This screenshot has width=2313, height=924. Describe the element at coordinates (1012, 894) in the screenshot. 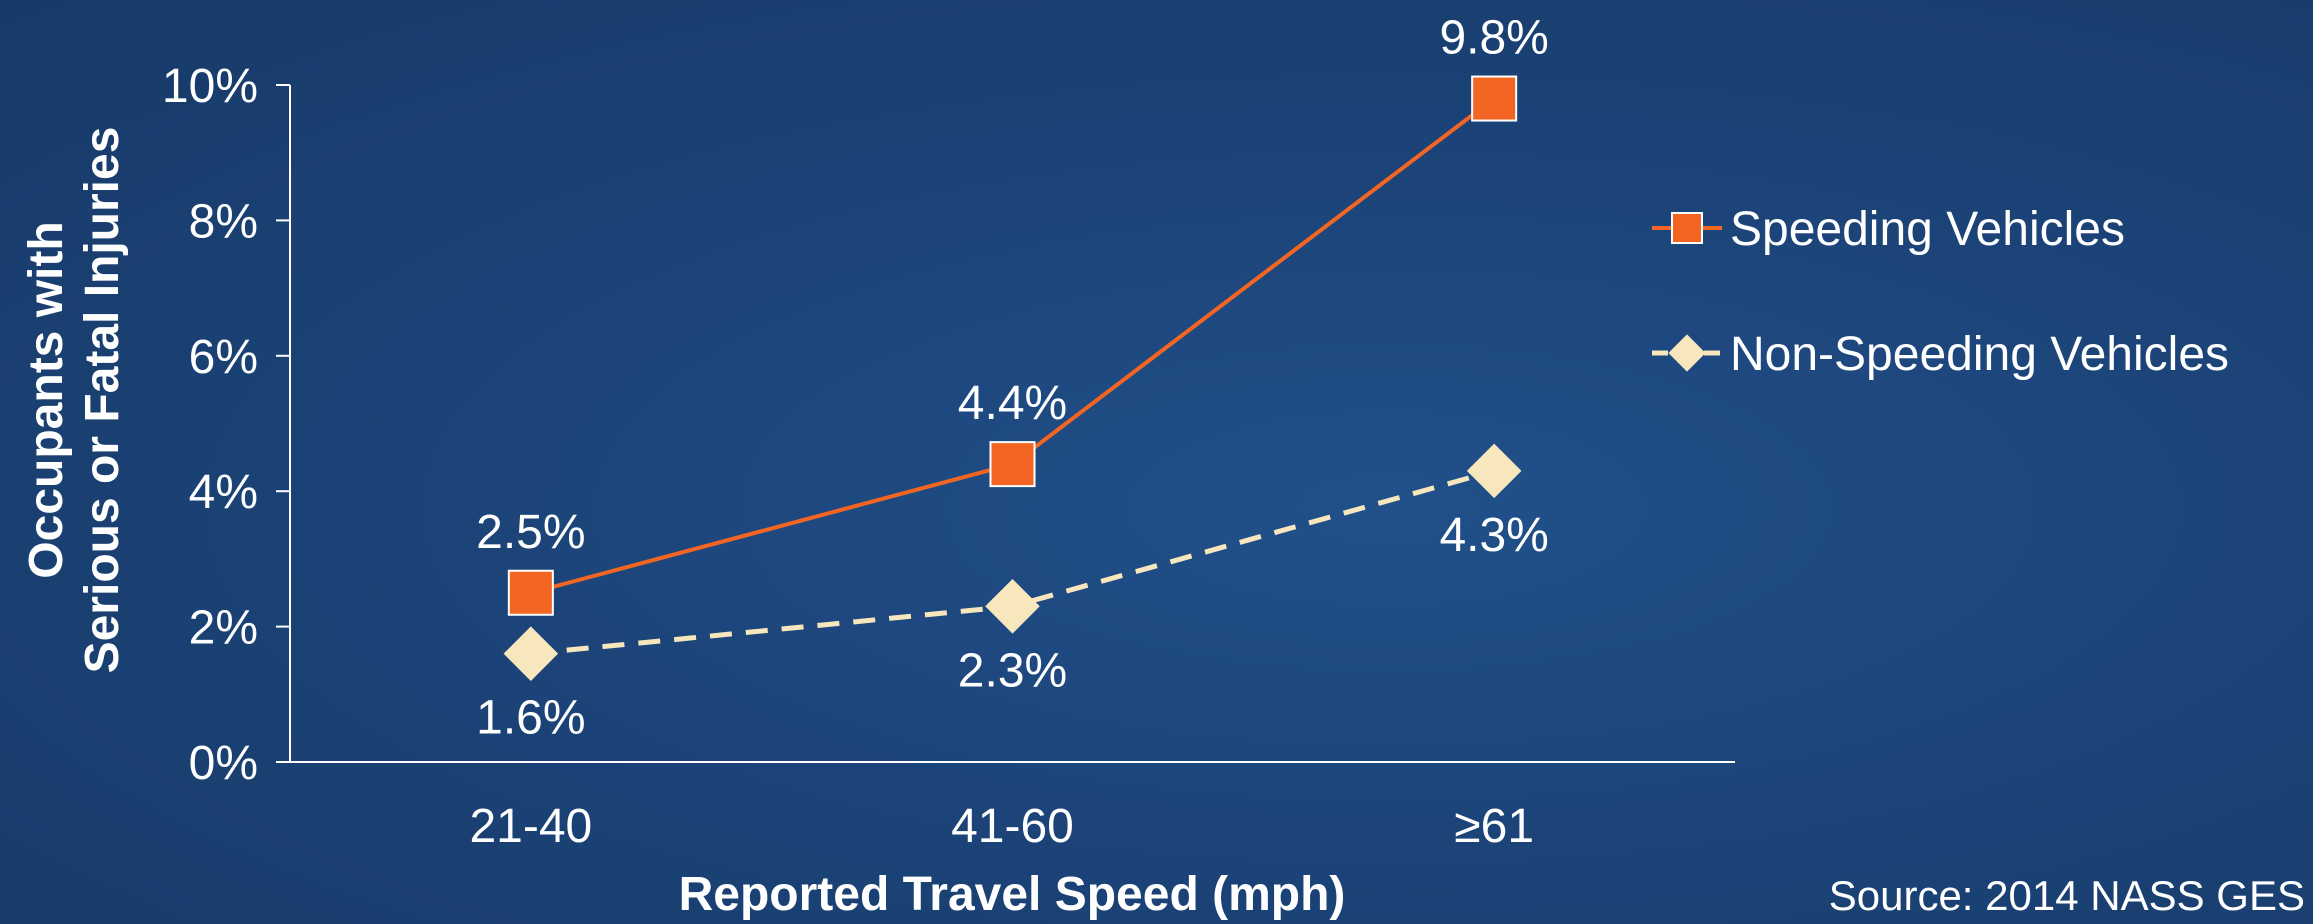

I see `x-axis-title: Reported Travel Speed (mph)` at that location.